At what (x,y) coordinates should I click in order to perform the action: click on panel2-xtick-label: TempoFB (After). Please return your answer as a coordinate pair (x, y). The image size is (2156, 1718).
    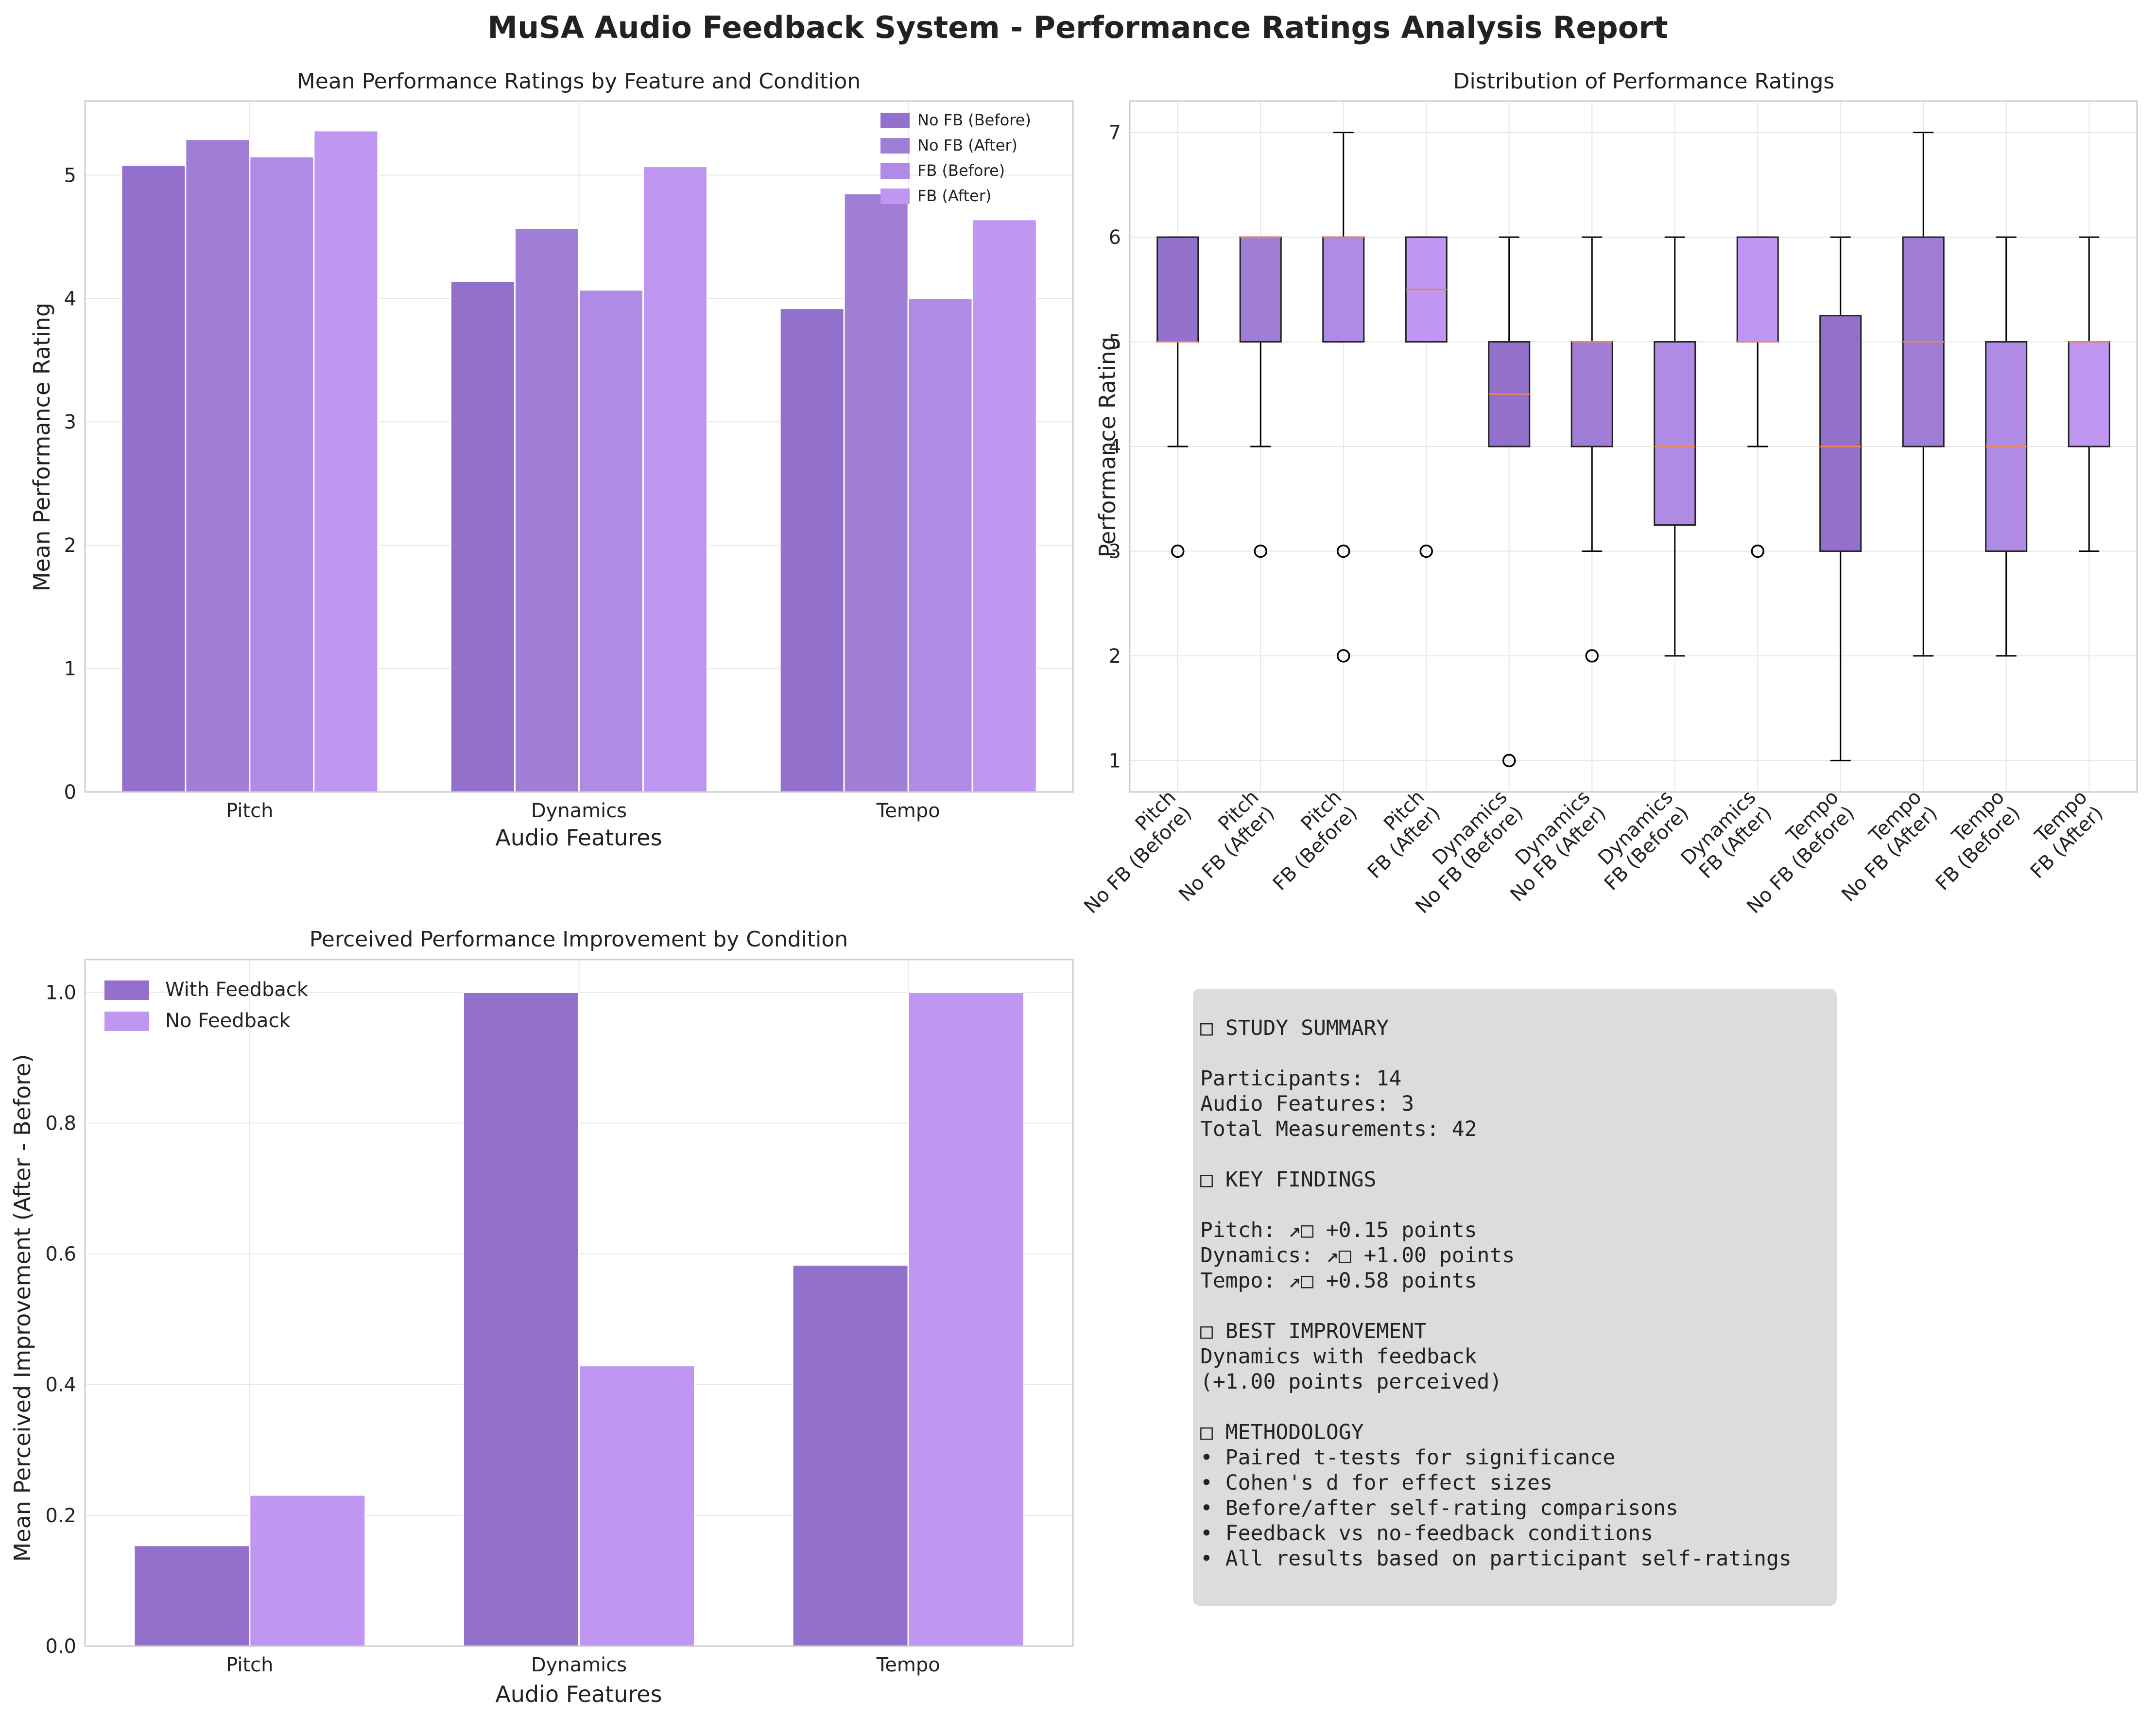
    Looking at the image, I should click on (2058, 834).